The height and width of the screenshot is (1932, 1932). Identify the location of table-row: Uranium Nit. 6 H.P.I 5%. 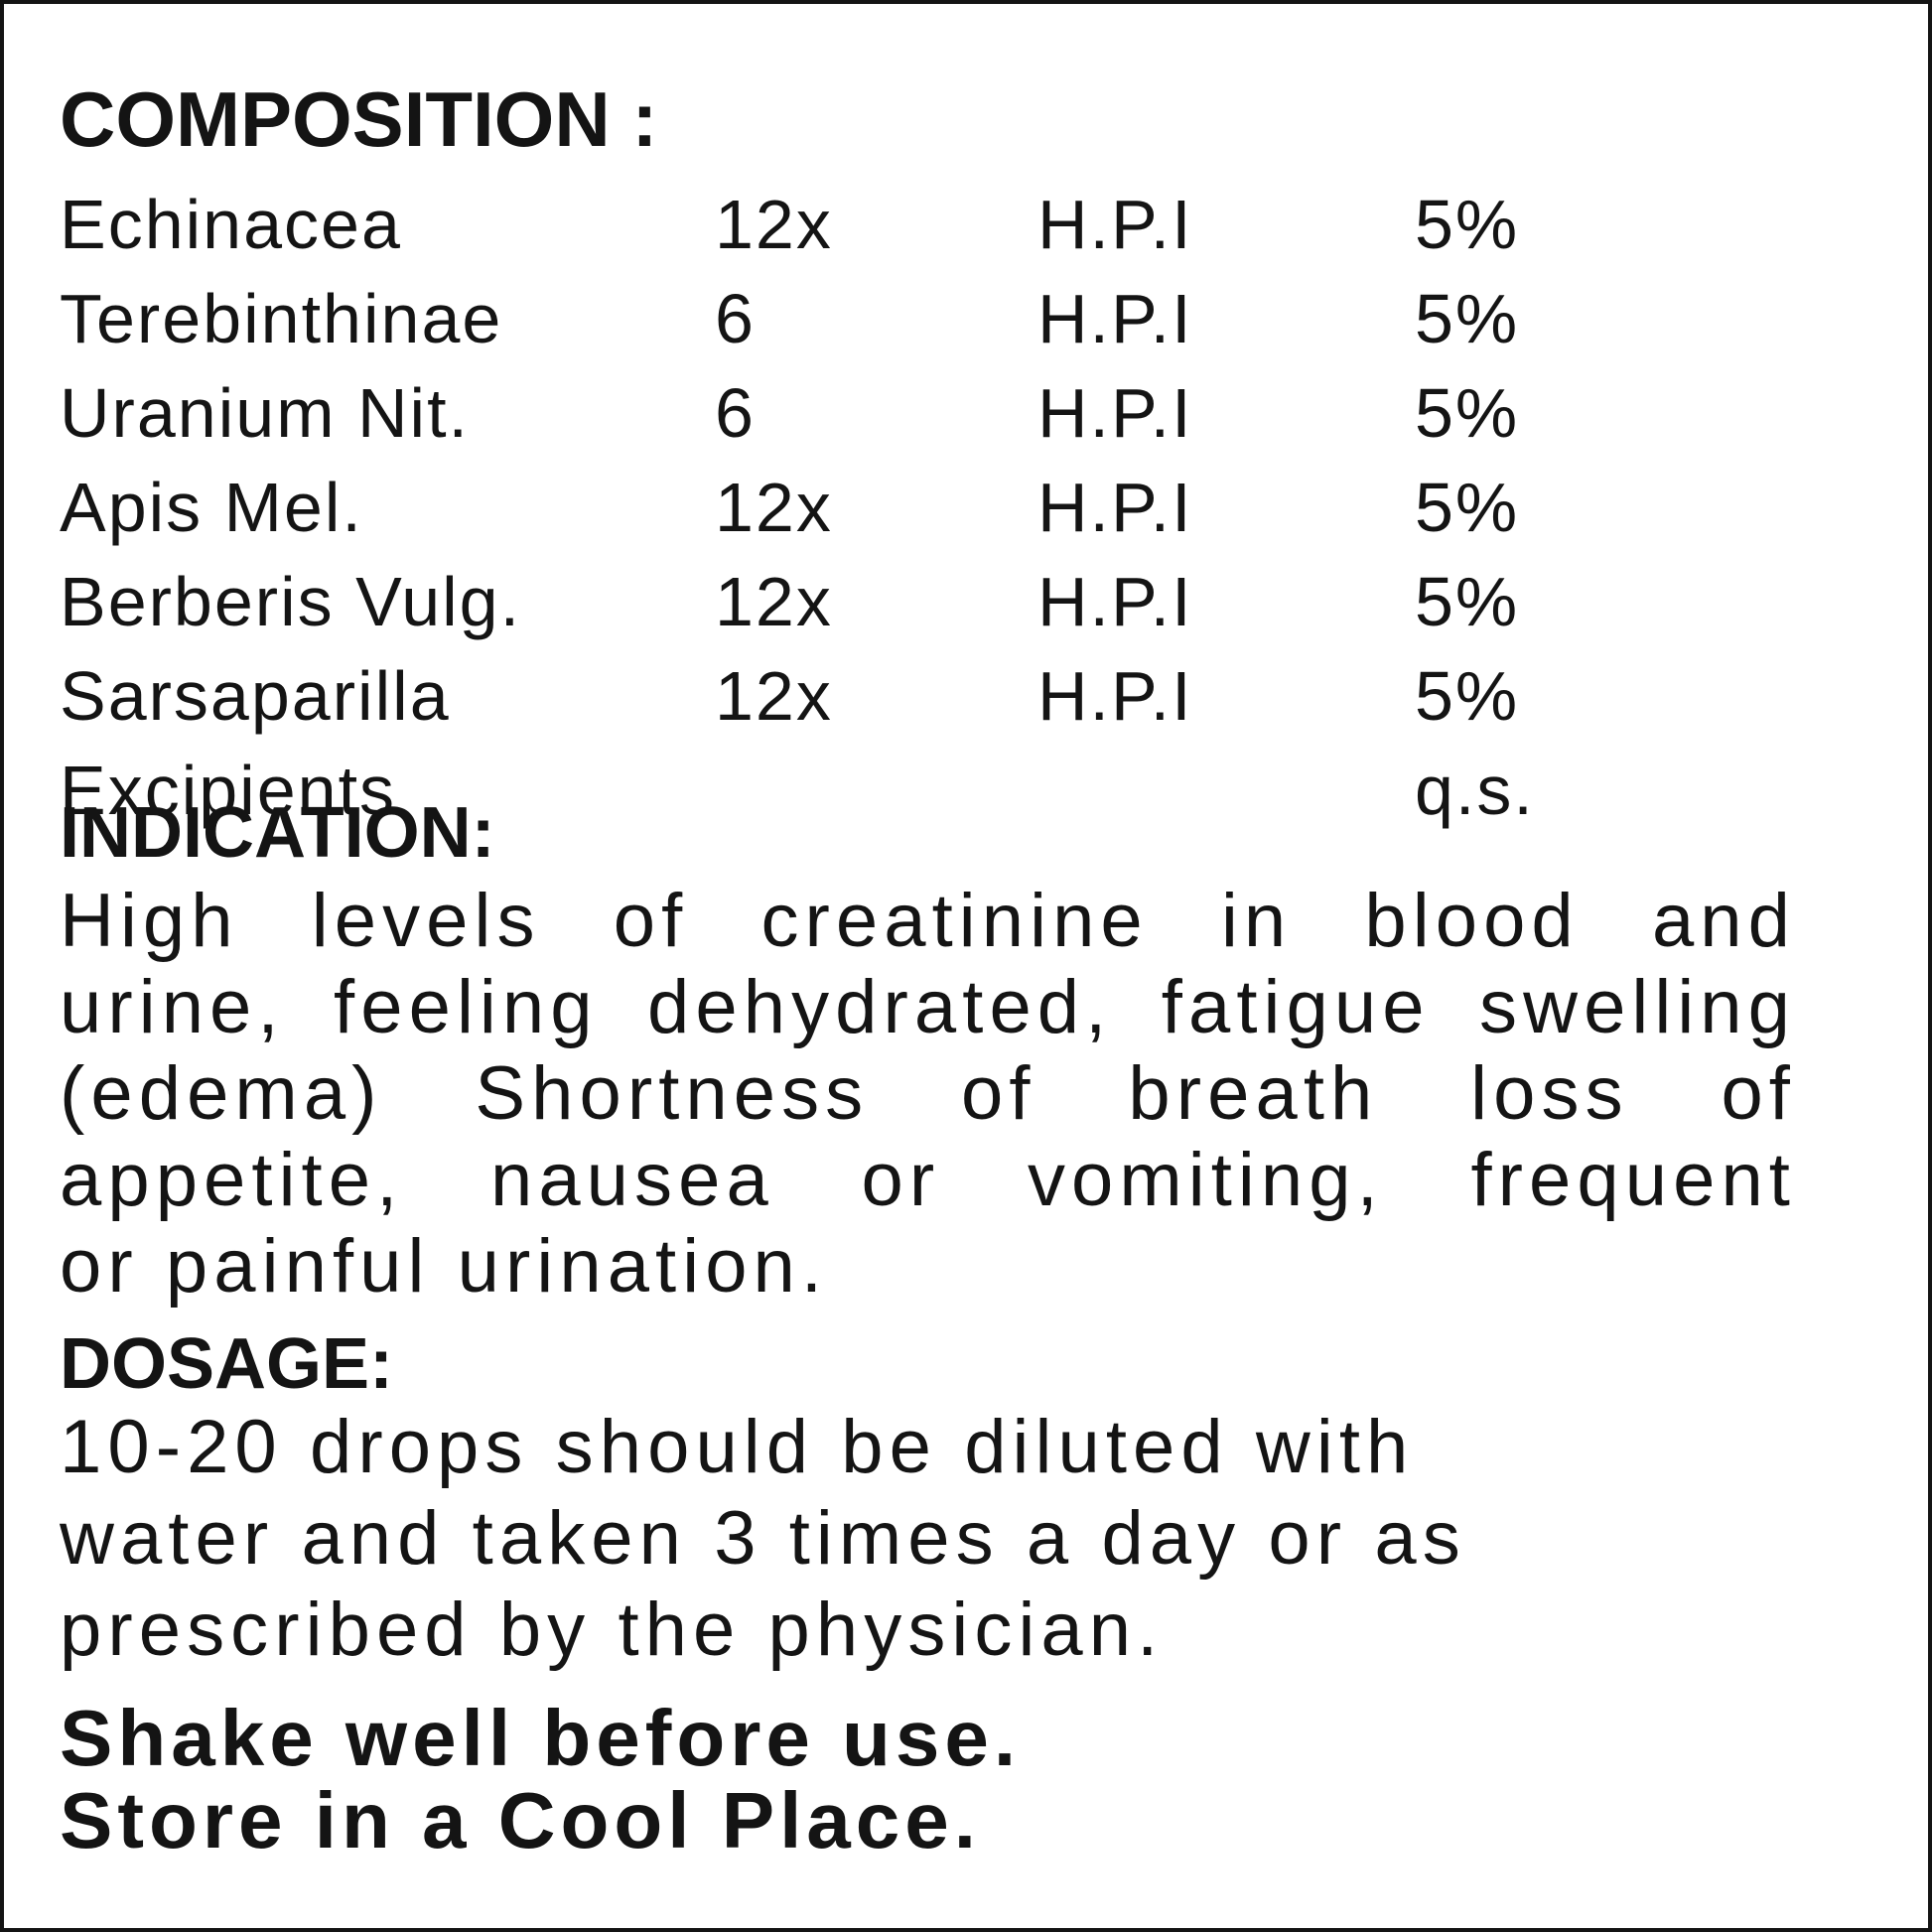
(945, 426).